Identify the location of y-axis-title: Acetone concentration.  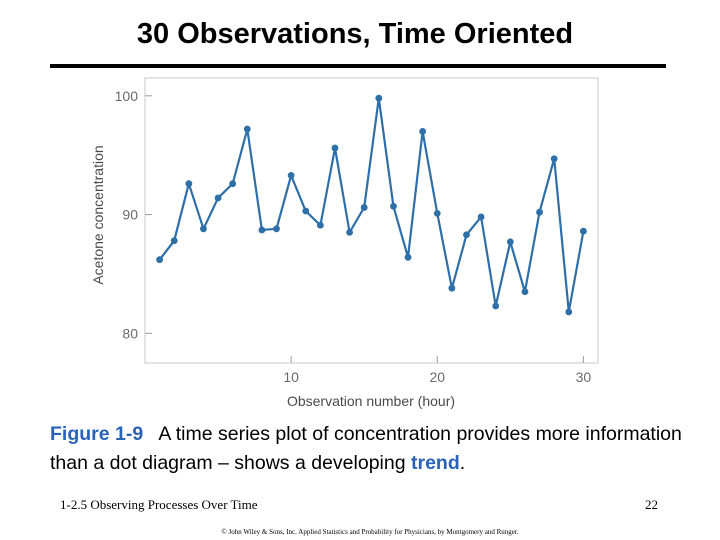
(98, 214).